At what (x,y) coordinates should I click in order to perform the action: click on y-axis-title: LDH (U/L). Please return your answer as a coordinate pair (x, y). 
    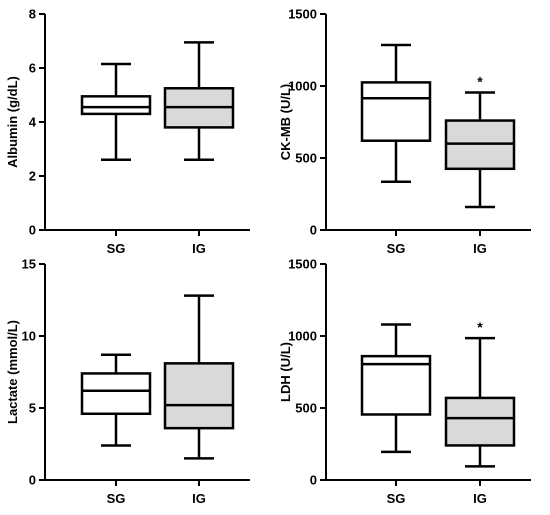
    Looking at the image, I should click on (285, 372).